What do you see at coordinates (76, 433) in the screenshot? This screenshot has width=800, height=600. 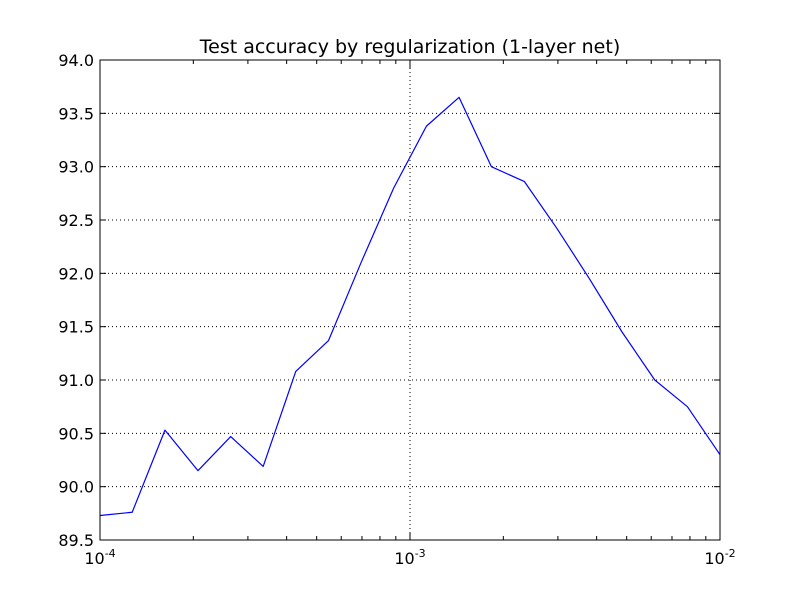 I see `y-tick-label: 90.5` at bounding box center [76, 433].